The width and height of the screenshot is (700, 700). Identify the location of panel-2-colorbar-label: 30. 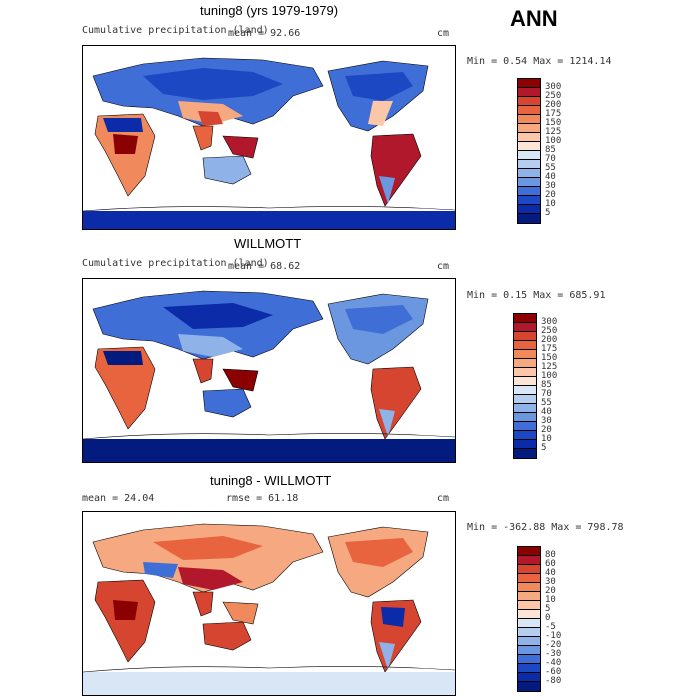
(546, 421).